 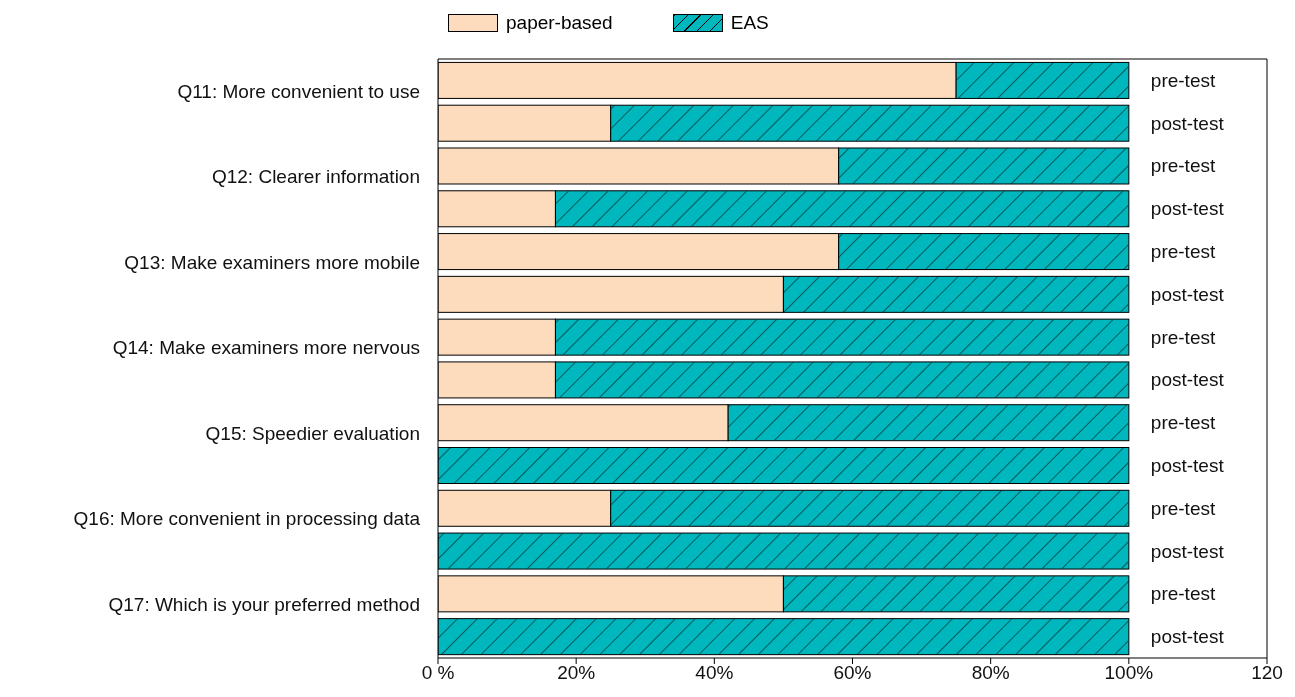 I want to click on y-tick-label: Q14: Make examiners more nervous, so click(x=266, y=348).